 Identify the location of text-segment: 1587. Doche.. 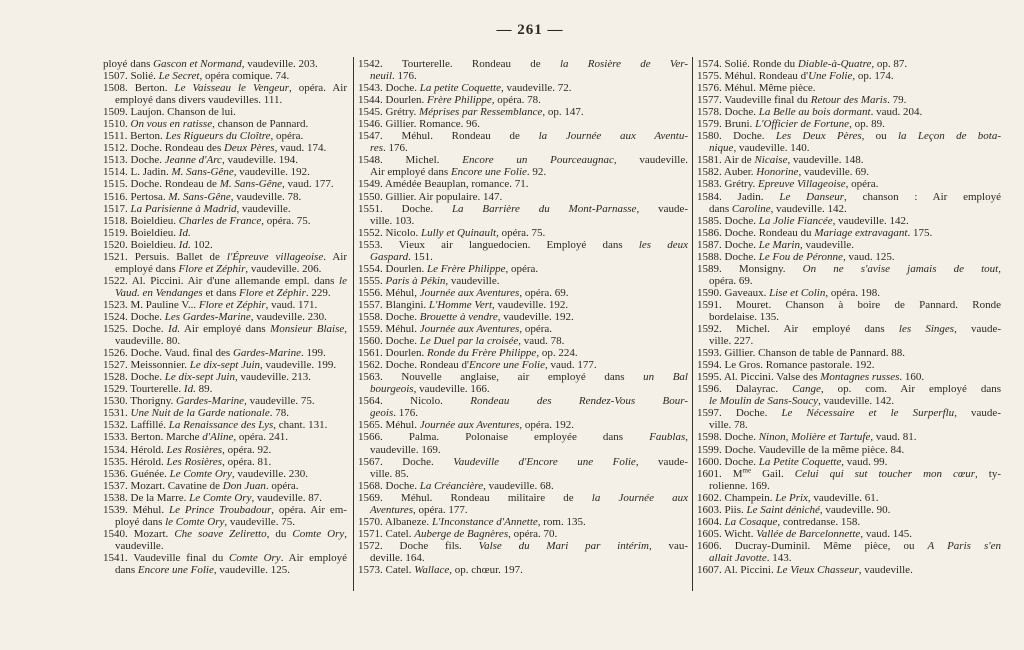
(728, 244).